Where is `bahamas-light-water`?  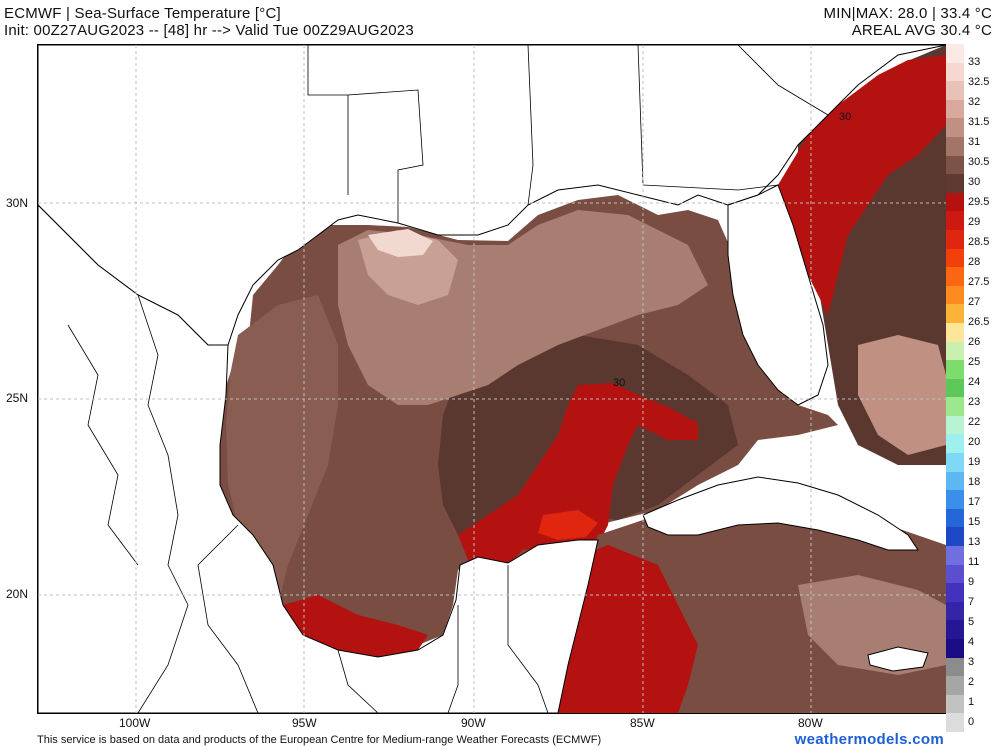
bahamas-light-water is located at coordinates (902, 395).